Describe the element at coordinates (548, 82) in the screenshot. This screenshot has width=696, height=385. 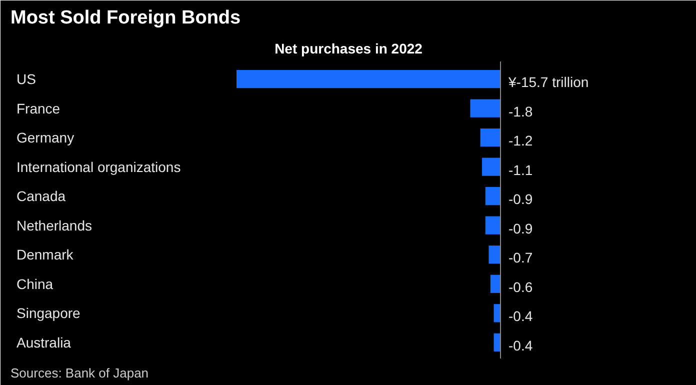
I see `data-label: ¥-15.7 trillion` at that location.